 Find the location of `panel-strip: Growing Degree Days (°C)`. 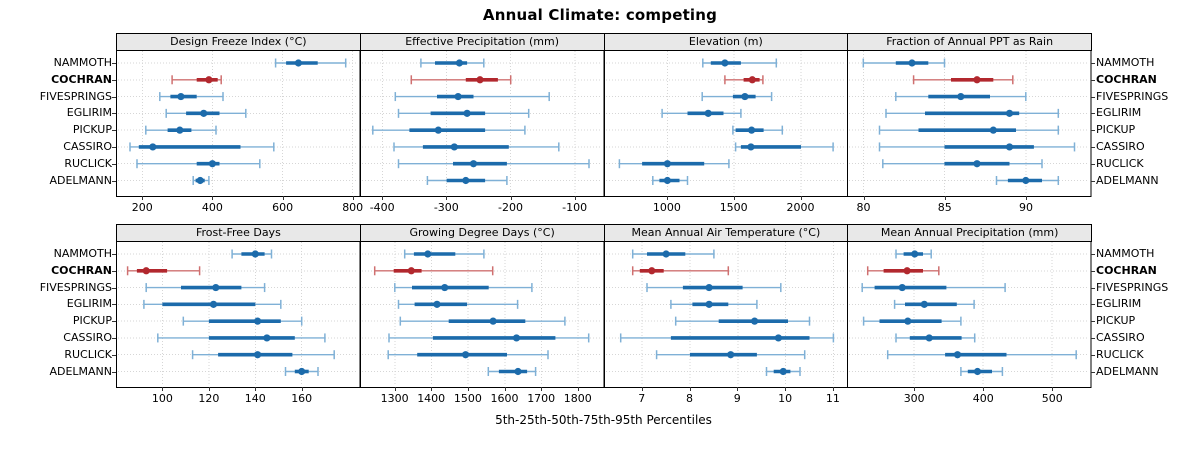

panel-strip: Growing Degree Days (°C) is located at coordinates (482, 233).